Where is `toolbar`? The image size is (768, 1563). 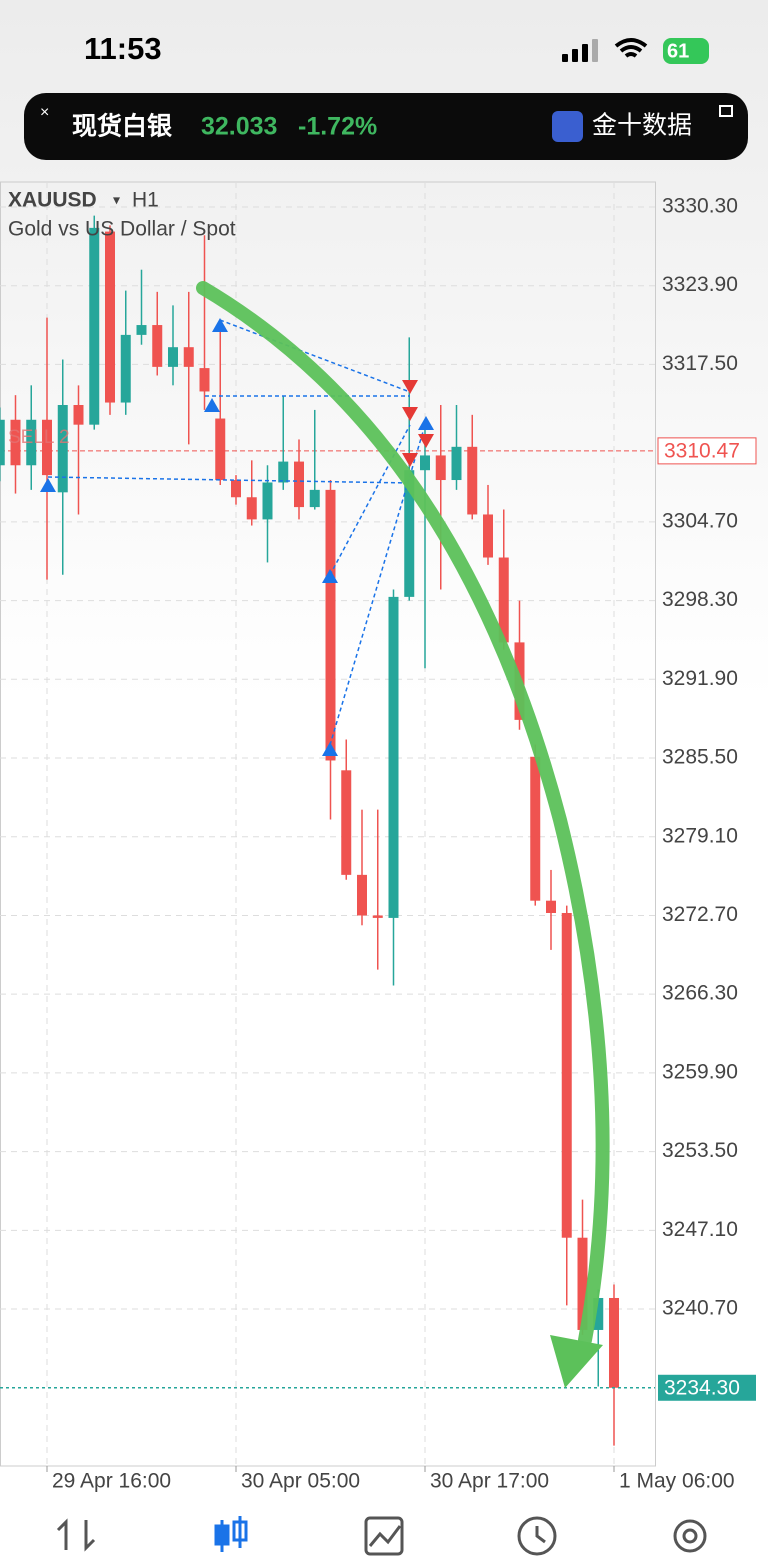 toolbar is located at coordinates (381, 1536).